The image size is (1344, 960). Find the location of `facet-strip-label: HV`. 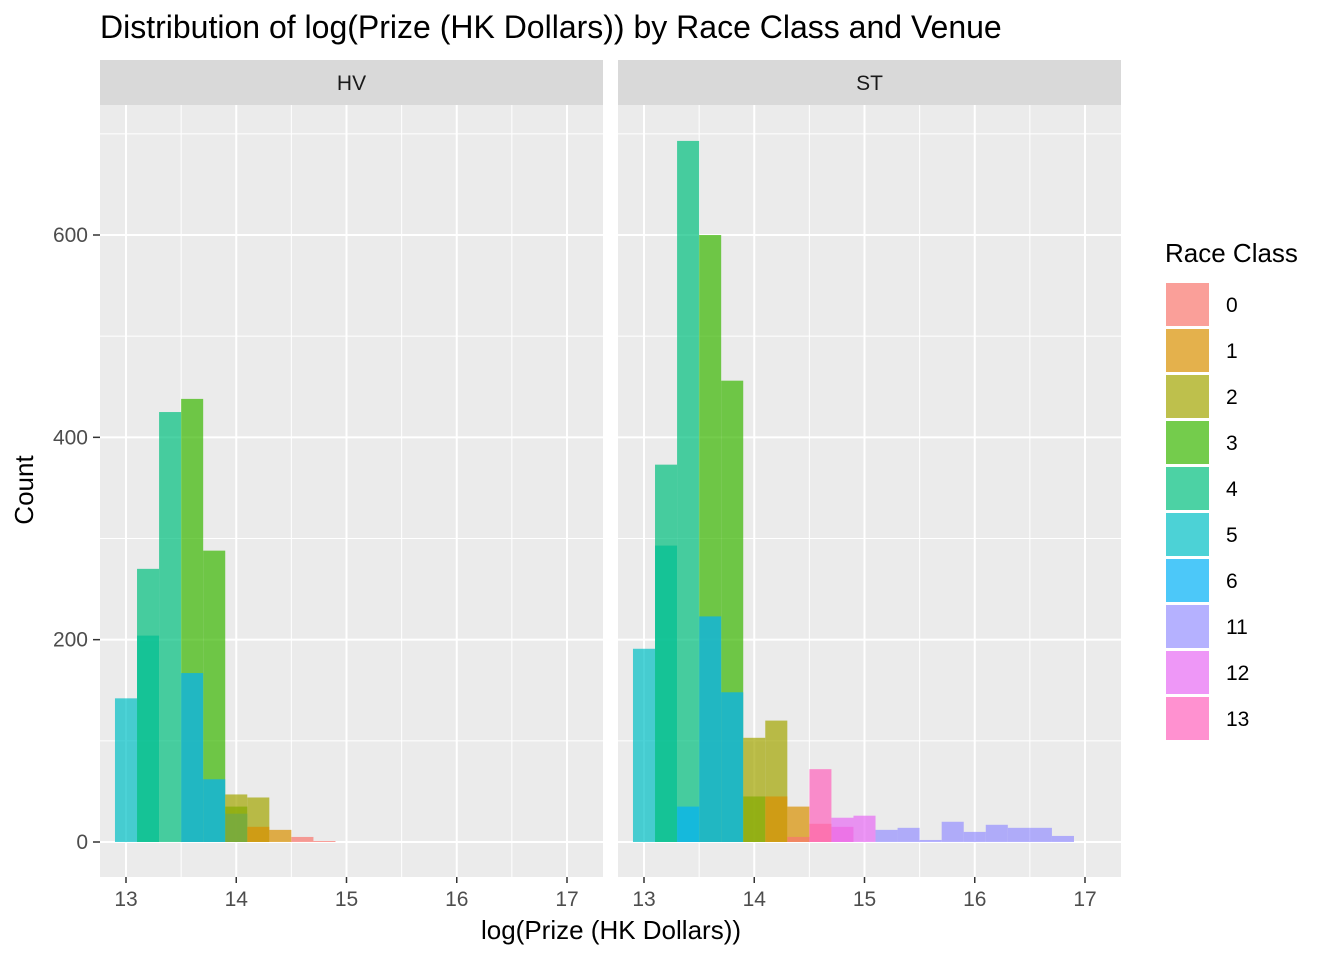

facet-strip-label: HV is located at coordinates (351, 83).